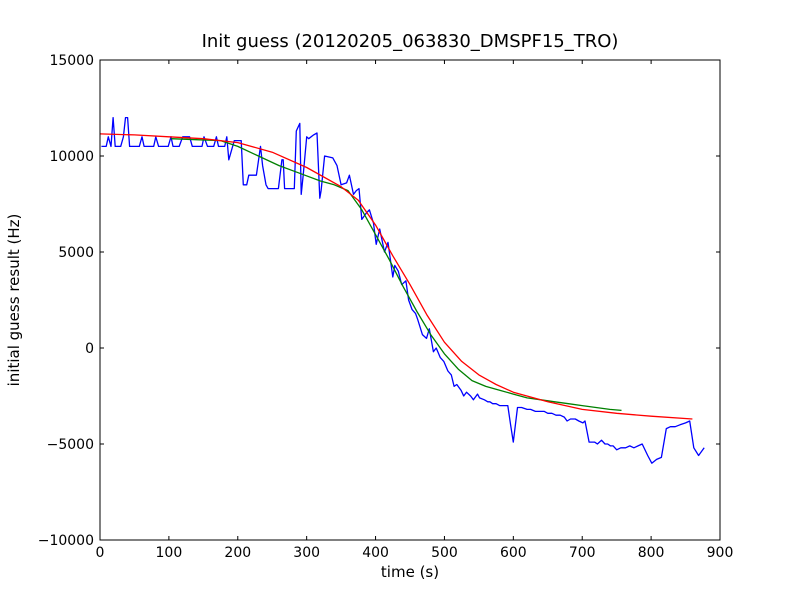 This screenshot has height=600, width=800. What do you see at coordinates (66, 541) in the screenshot?
I see `y-tick-label: −10000` at bounding box center [66, 541].